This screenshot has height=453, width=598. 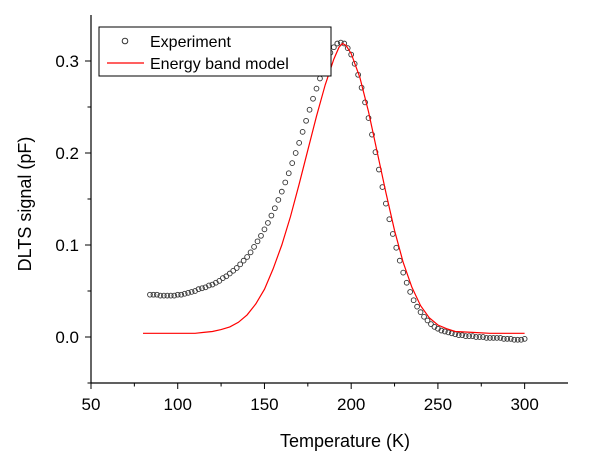 I want to click on y-tick-label: 0.0, so click(x=67, y=337).